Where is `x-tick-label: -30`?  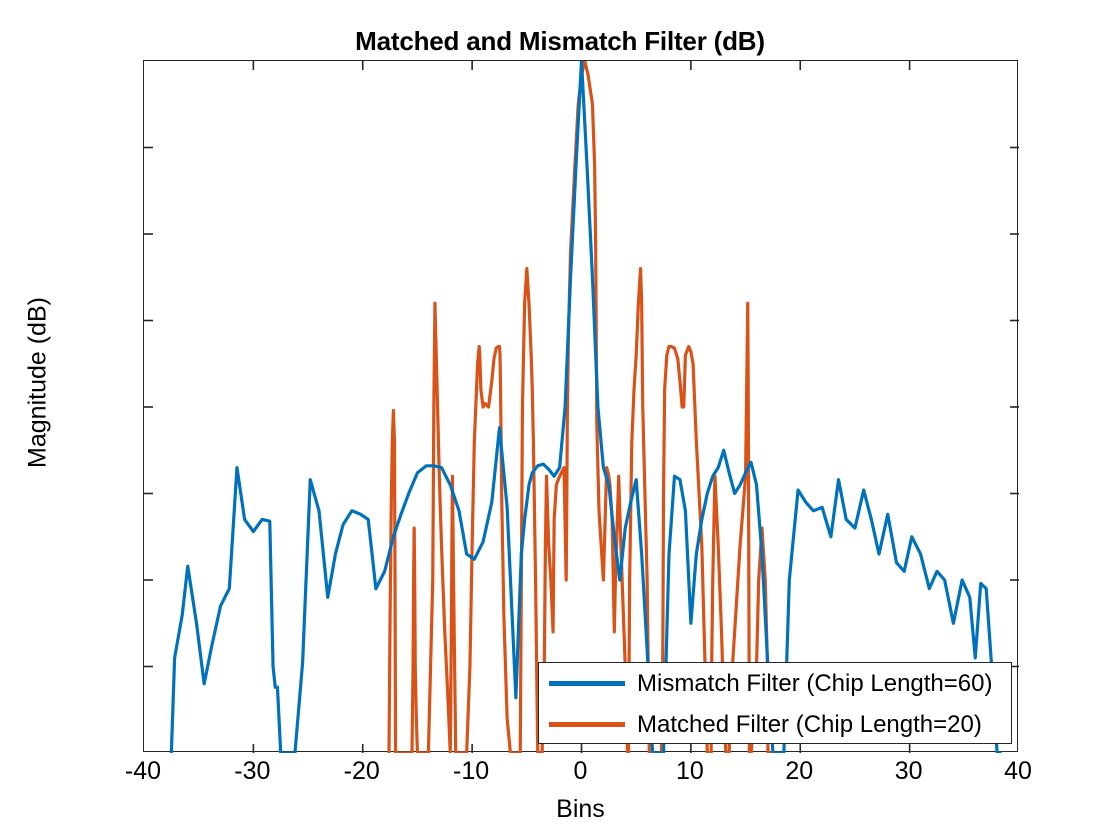 x-tick-label: -30 is located at coordinates (252, 771).